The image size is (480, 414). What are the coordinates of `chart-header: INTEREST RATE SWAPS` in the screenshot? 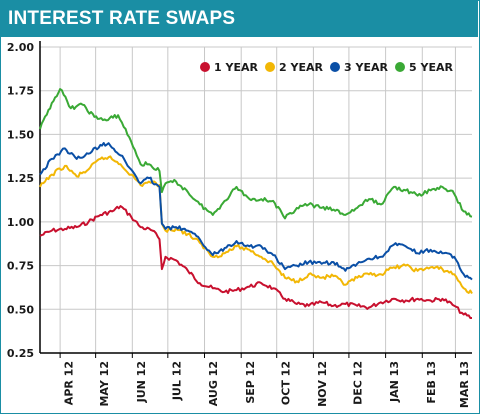 It's located at (239, 18).